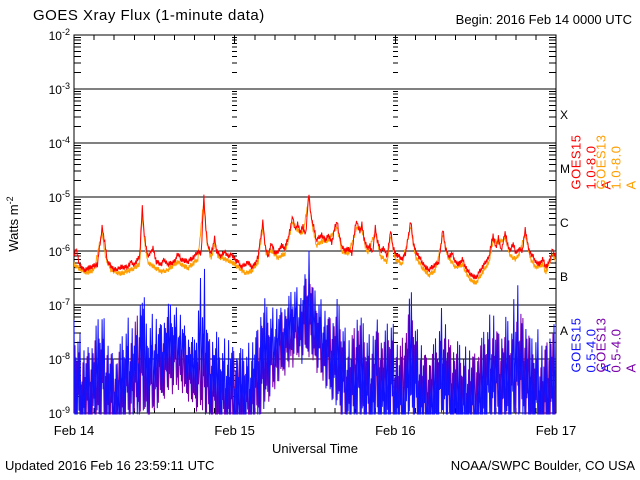  What do you see at coordinates (74, 430) in the screenshot?
I see `x-tick-label: Feb 14` at bounding box center [74, 430].